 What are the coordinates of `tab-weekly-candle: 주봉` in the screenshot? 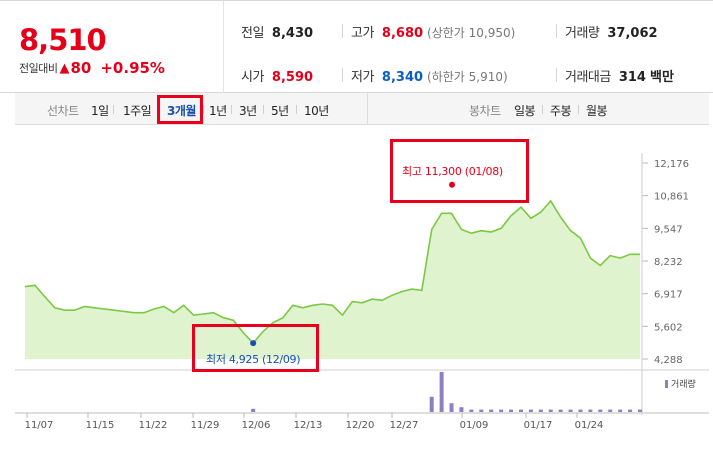 It's located at (561, 111).